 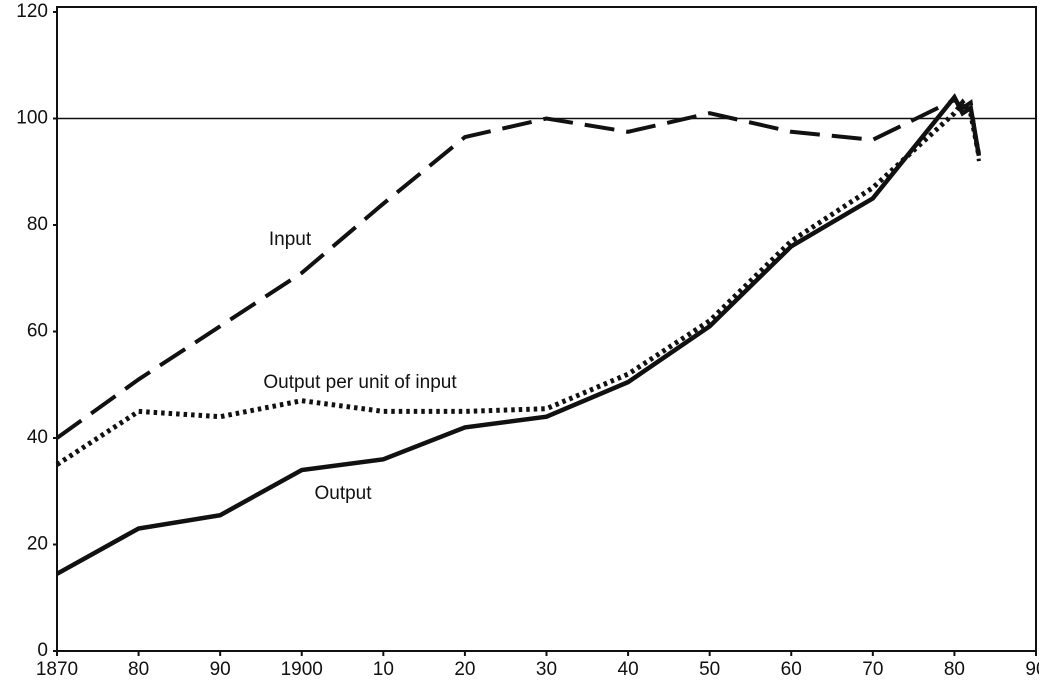 I want to click on x-tick-label: 40, so click(x=628, y=669).